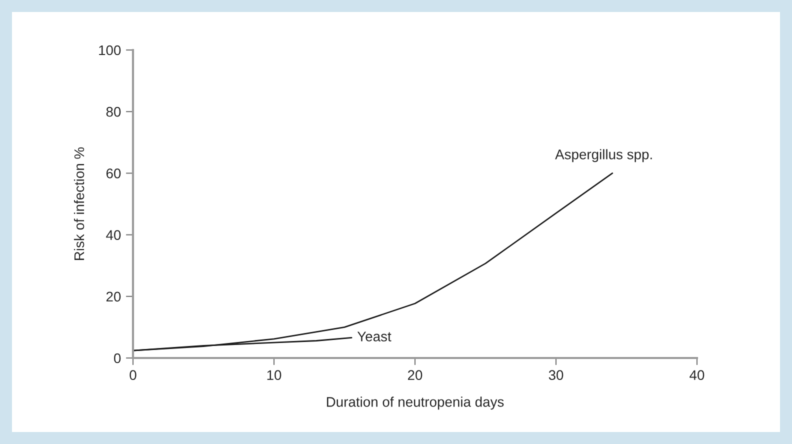 The height and width of the screenshot is (444, 792). Describe the element at coordinates (697, 375) in the screenshot. I see `x-tick-label: 40` at that location.